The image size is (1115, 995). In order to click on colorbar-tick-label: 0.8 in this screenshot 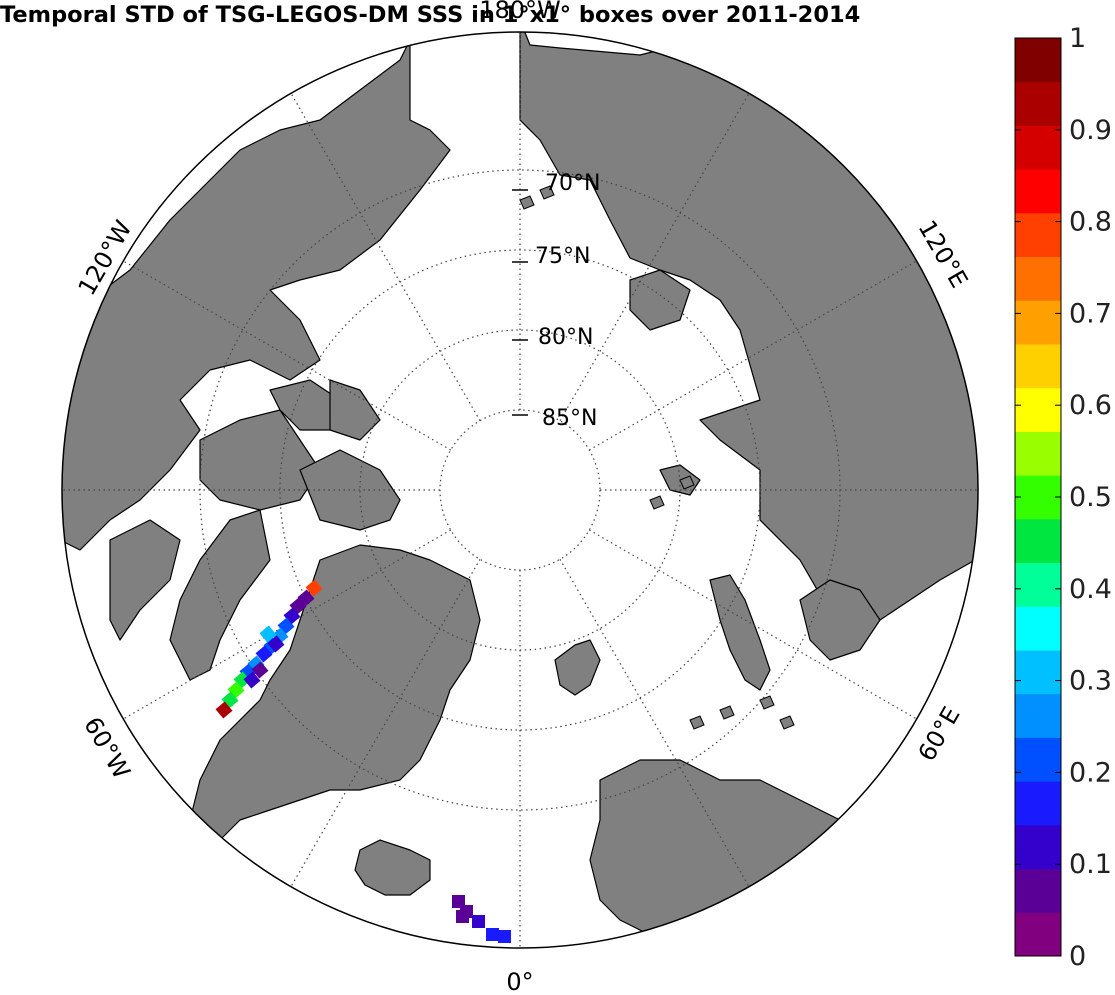, I will do `click(1090, 222)`.